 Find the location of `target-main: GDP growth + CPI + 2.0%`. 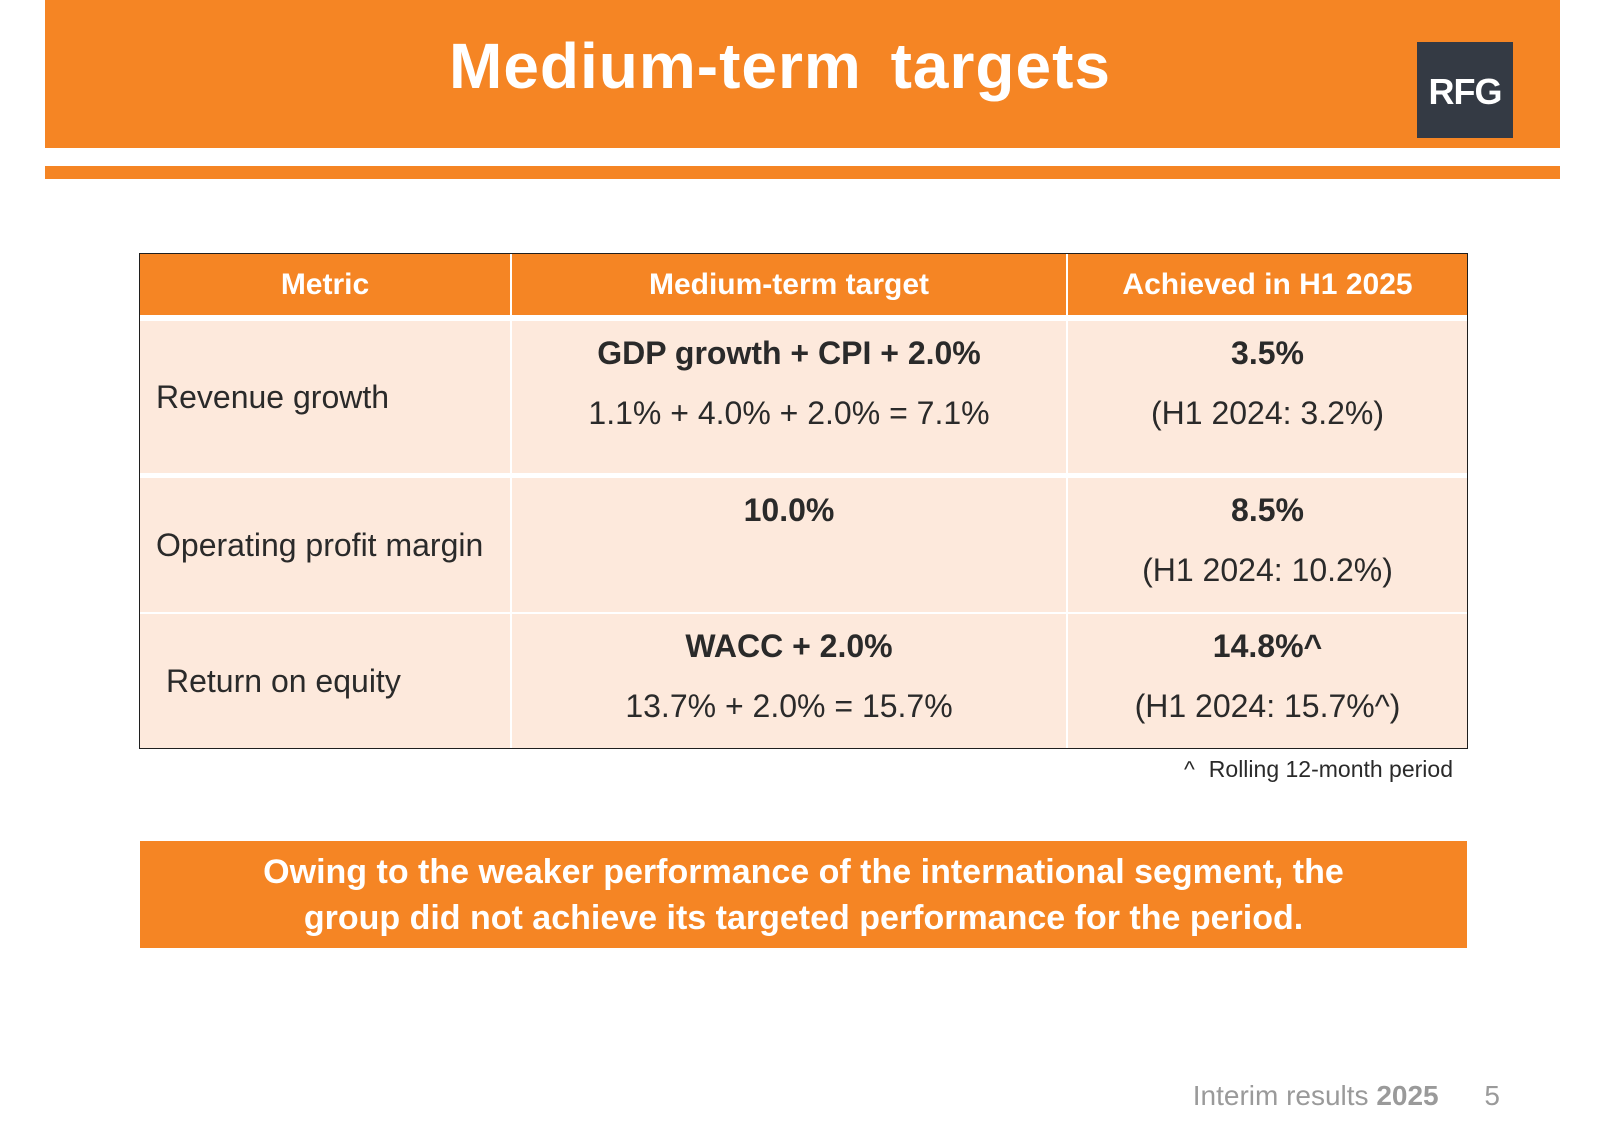

target-main: GDP growth + CPI + 2.0% is located at coordinates (789, 353).